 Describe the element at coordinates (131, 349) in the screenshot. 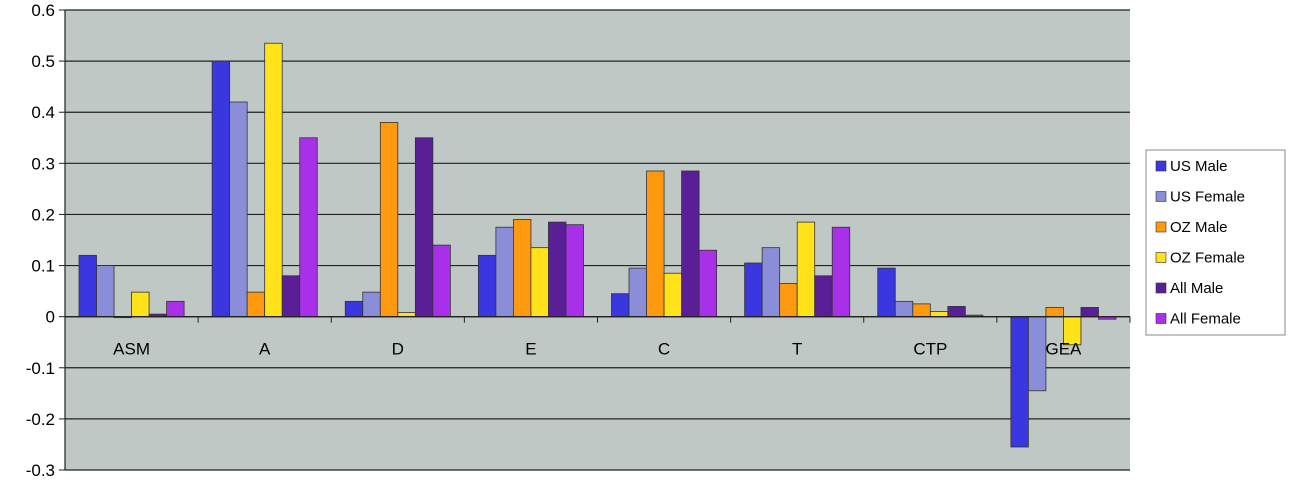

I see `x-category-label: ASM` at that location.